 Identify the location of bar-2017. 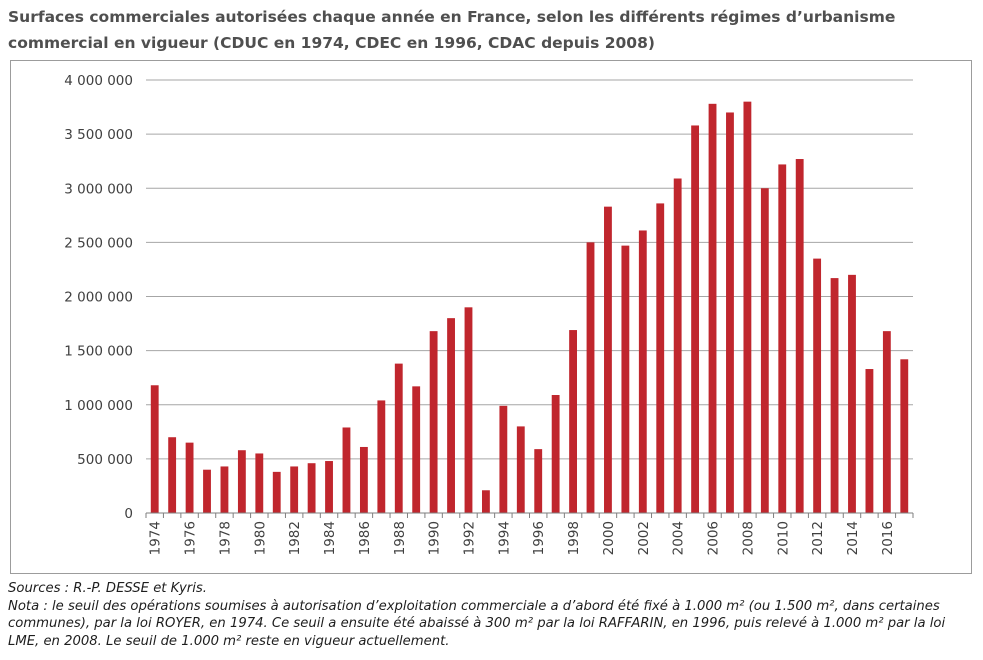
(904, 436).